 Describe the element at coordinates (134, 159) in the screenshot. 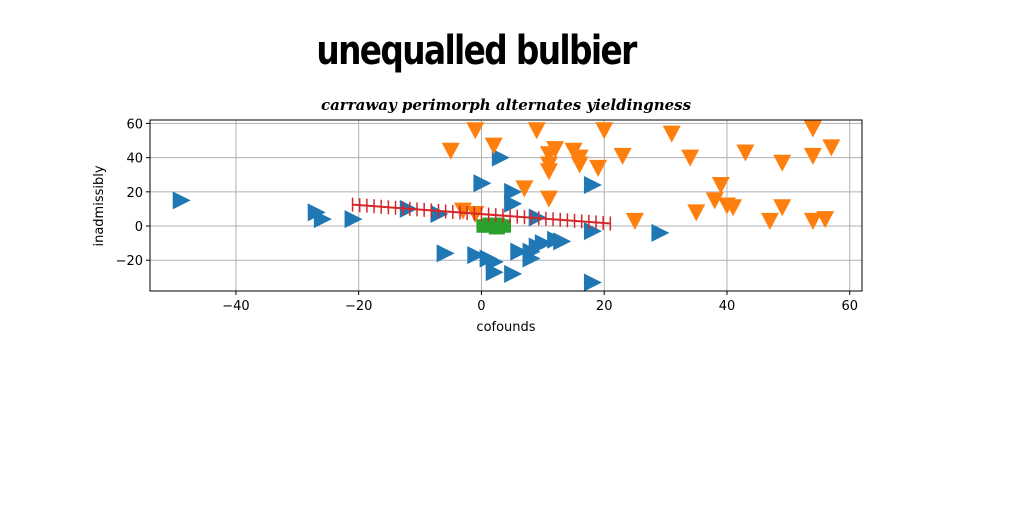

I see `y-tick-label: 40` at that location.